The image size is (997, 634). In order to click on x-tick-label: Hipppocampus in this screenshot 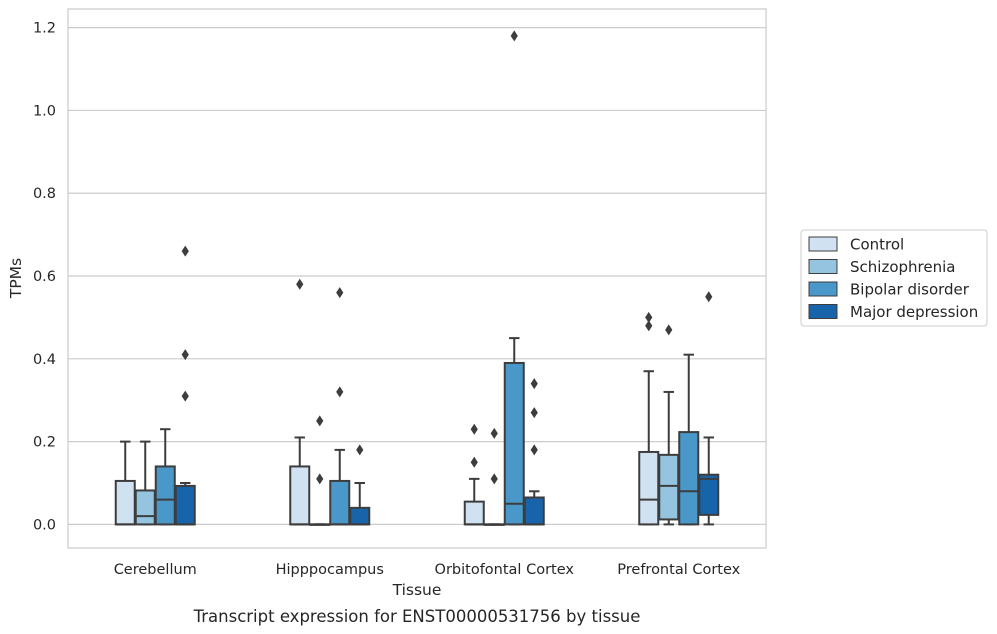, I will do `click(330, 570)`.